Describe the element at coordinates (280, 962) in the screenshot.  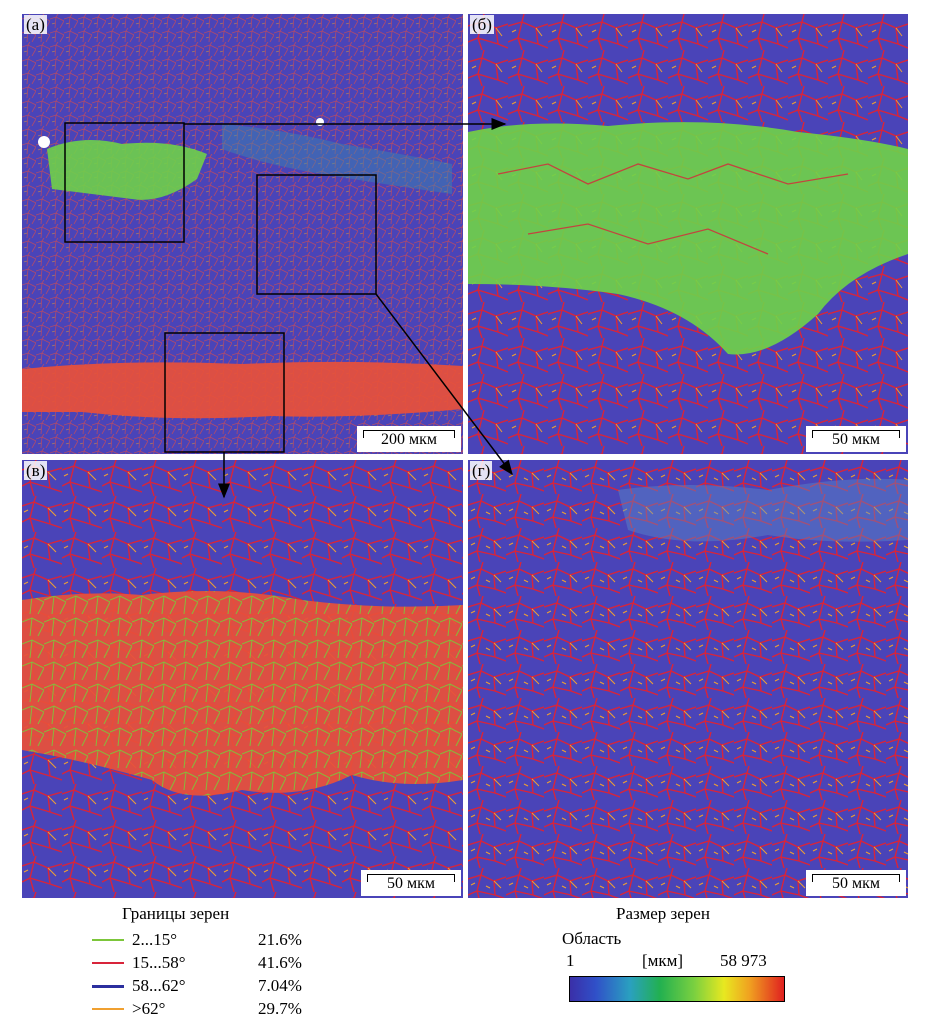
I see `legend-percent: 41.6%` at that location.